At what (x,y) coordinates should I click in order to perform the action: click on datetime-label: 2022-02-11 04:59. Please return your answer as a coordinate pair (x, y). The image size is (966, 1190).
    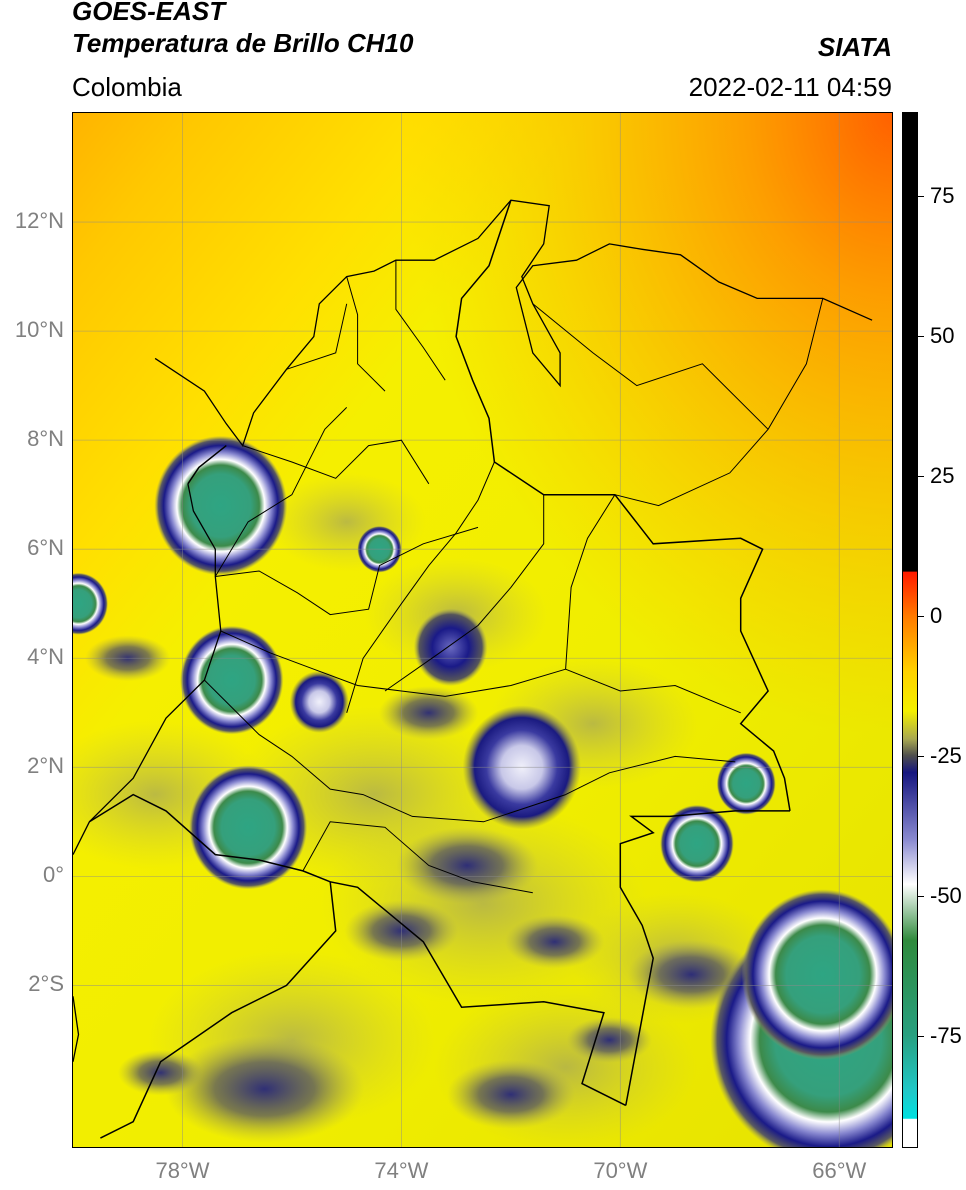
    Looking at the image, I should click on (790, 87).